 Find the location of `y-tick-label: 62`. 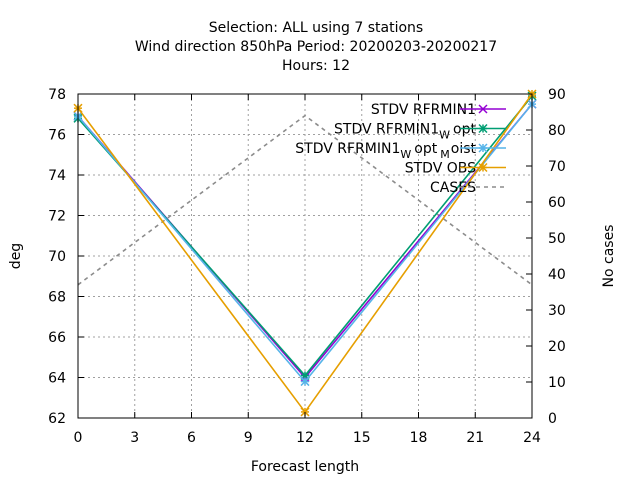

y-tick-label: 62 is located at coordinates (57, 419).